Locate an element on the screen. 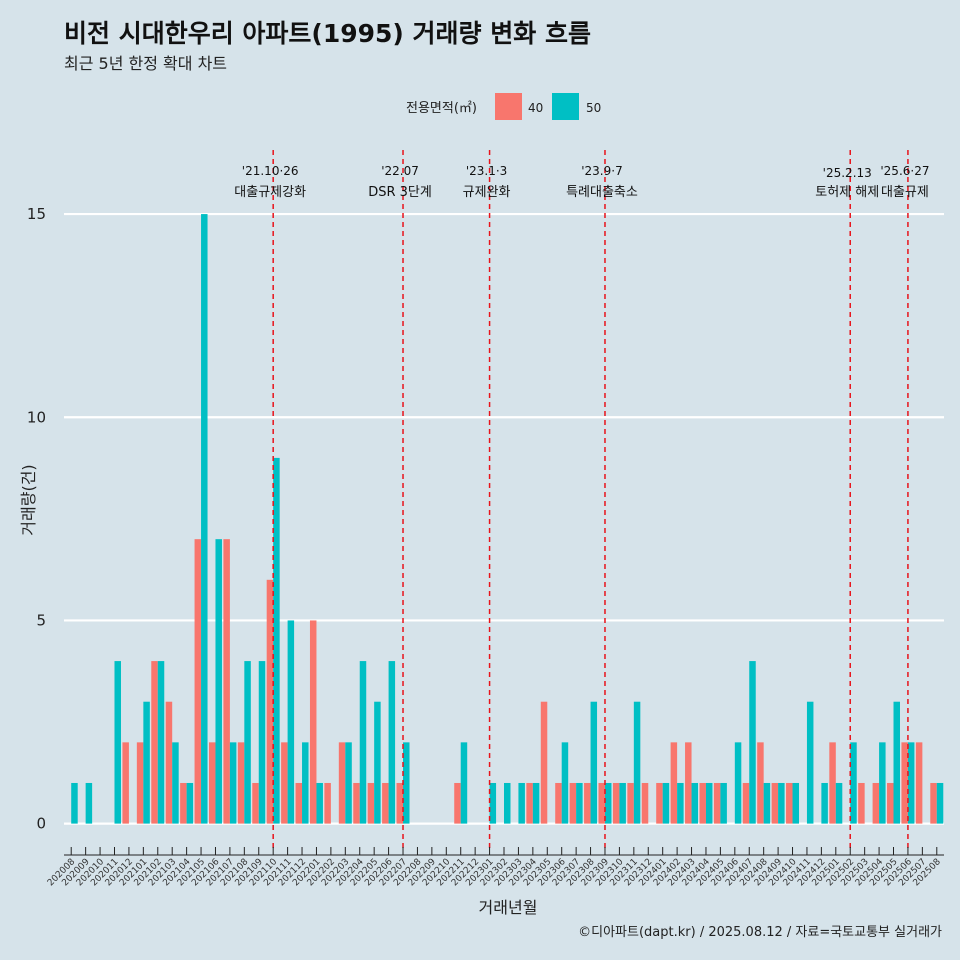  legend-label-50: 50 is located at coordinates (593, 108).